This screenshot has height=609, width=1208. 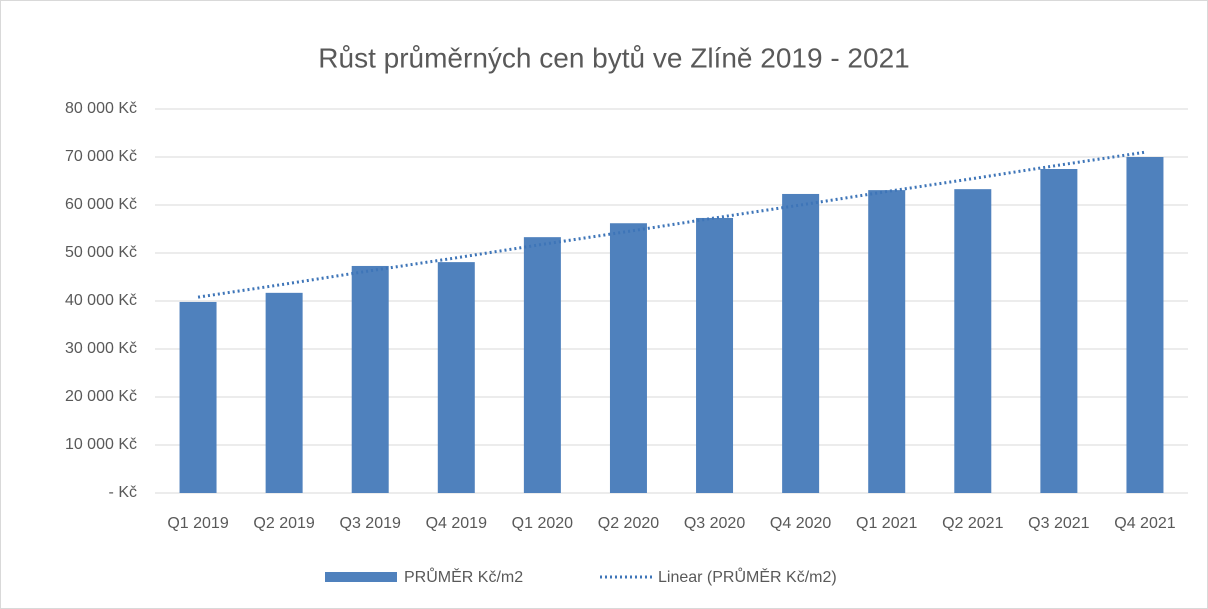 I want to click on x-tick-label: Q1 2021, so click(x=886, y=523).